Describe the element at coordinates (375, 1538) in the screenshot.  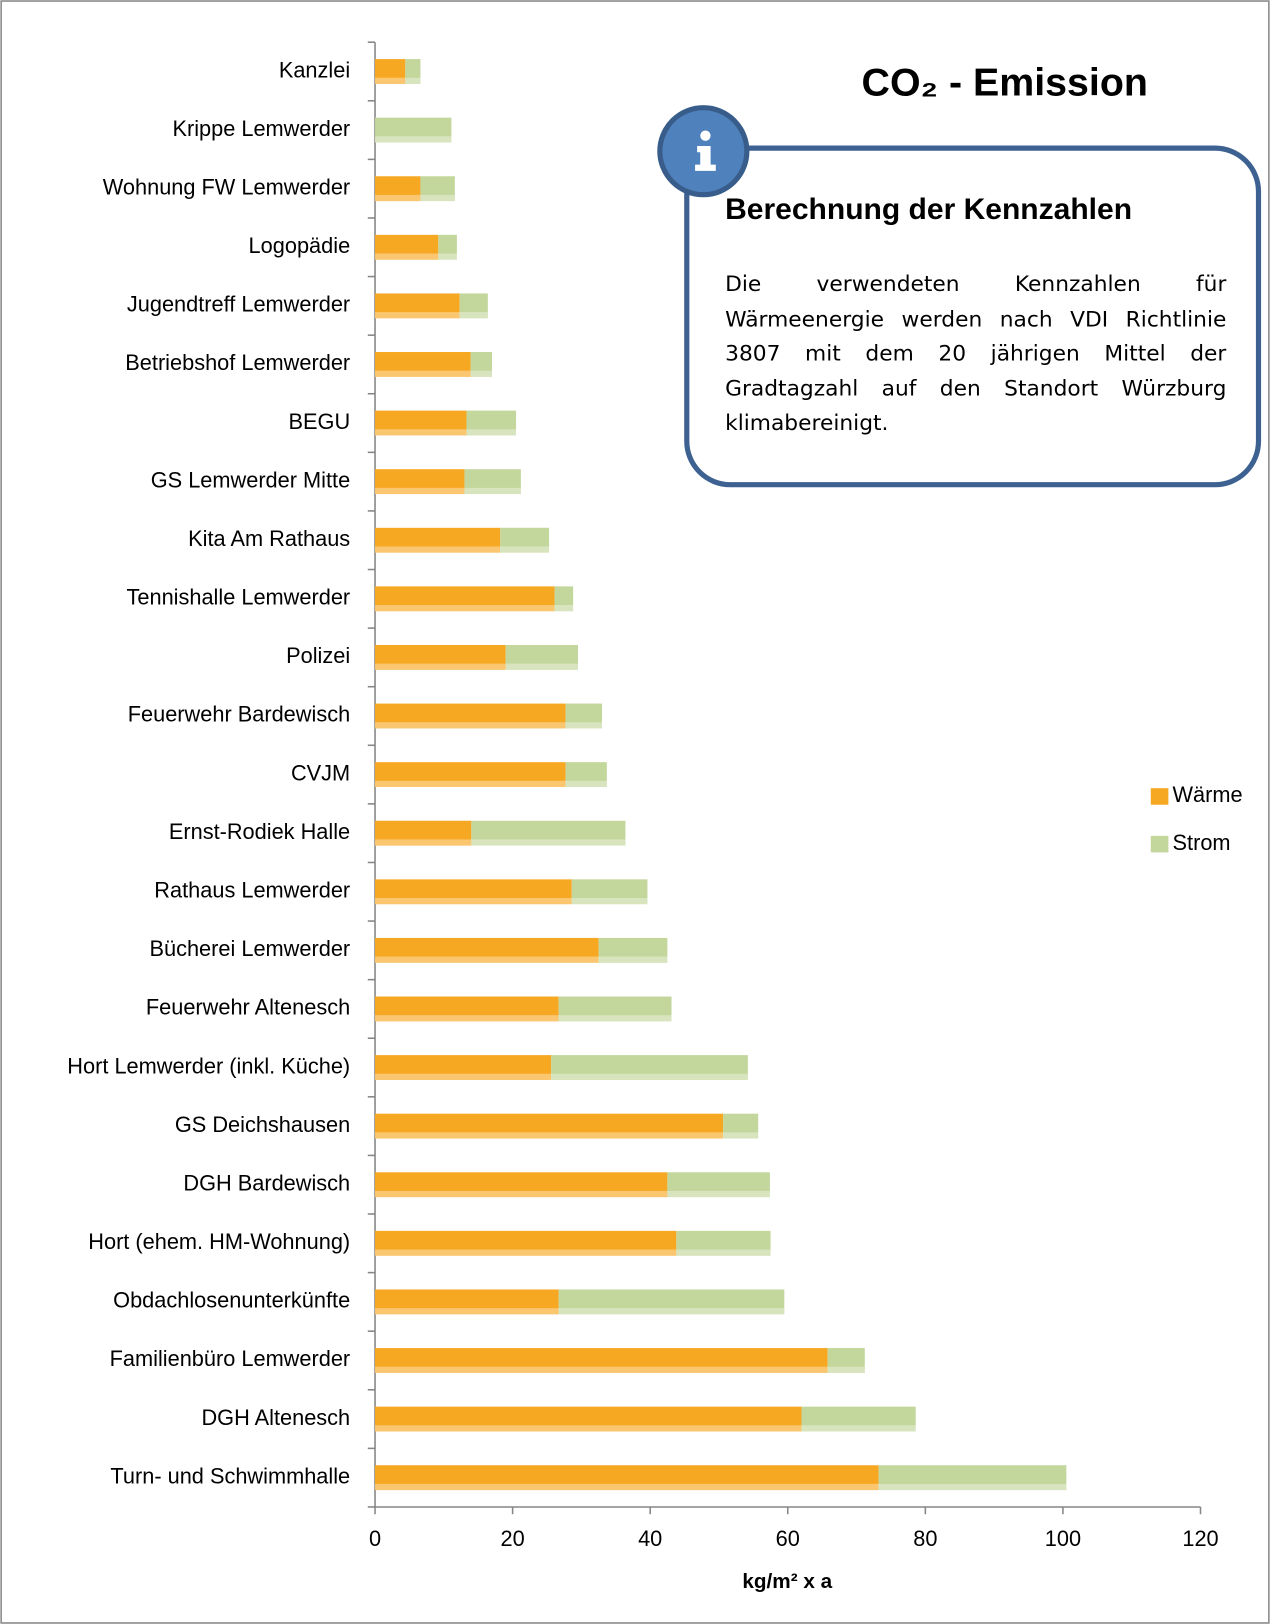
I see `x-tick-label: 0` at that location.